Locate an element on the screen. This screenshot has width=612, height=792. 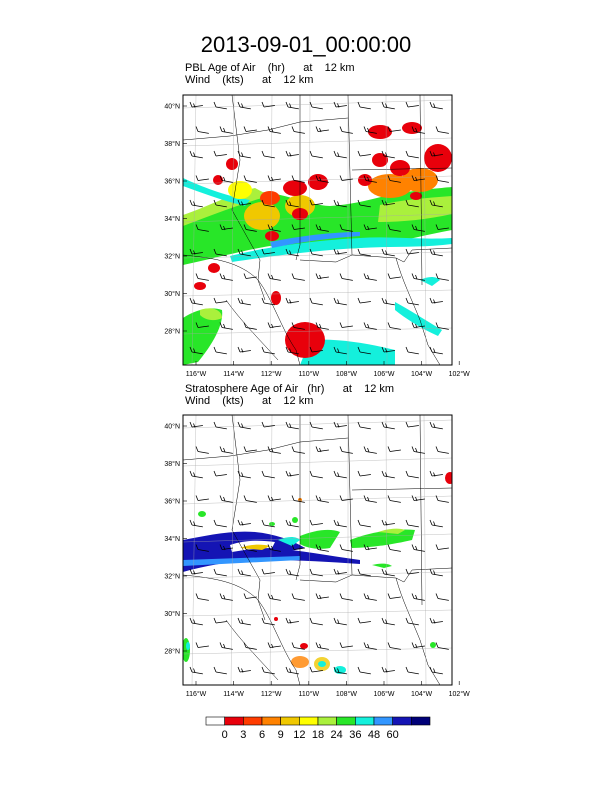
panel1-map is located at coordinates (317, 230).